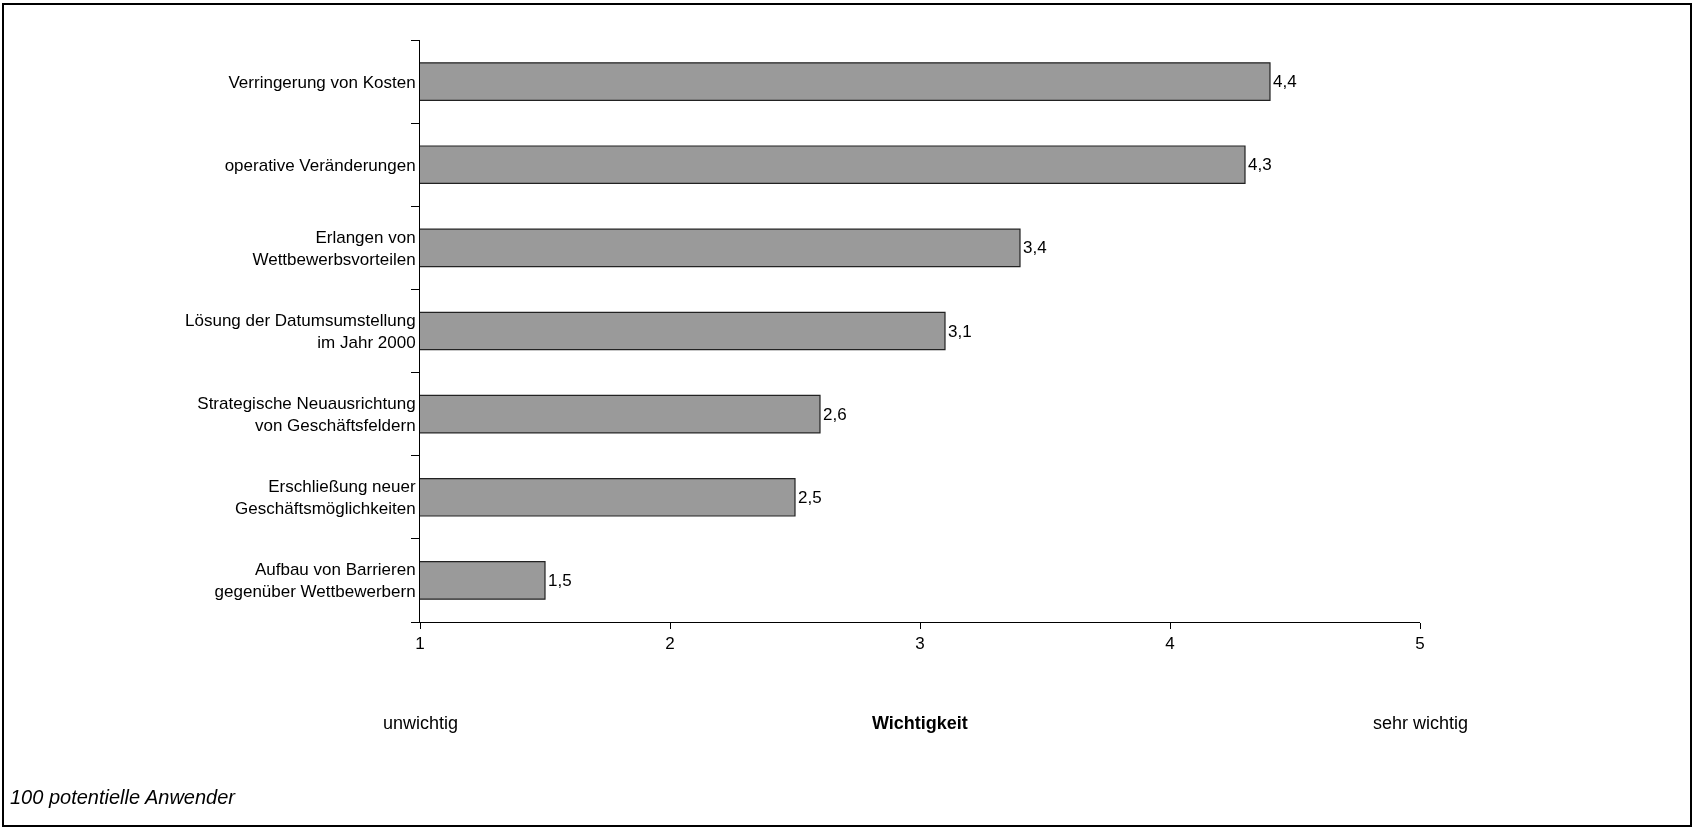  I want to click on data-label: 4,4, so click(1285, 82).